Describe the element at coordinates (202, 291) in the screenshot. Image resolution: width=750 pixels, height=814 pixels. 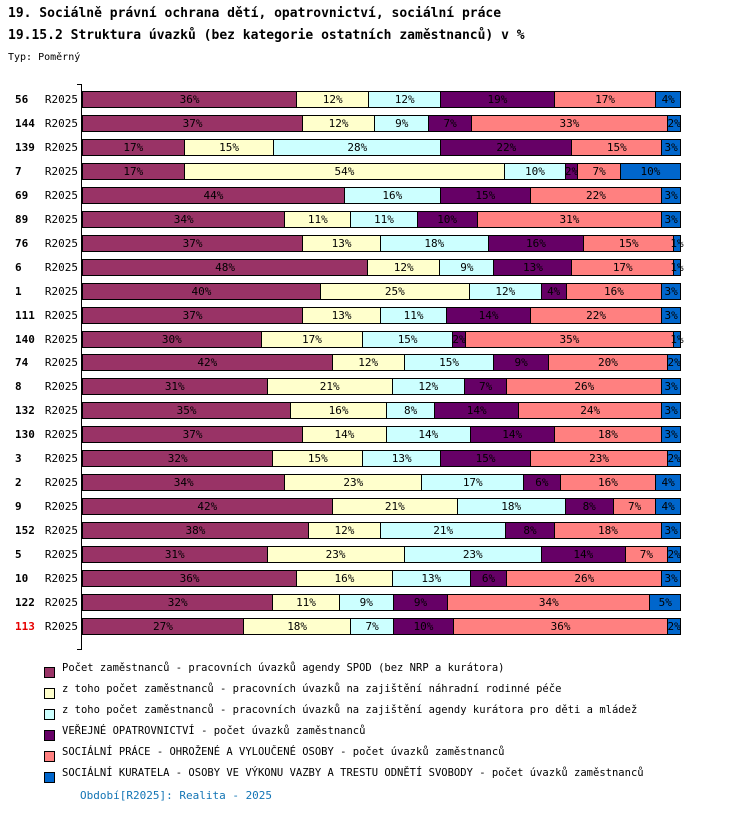
I see `bar-segment: 40%` at that location.